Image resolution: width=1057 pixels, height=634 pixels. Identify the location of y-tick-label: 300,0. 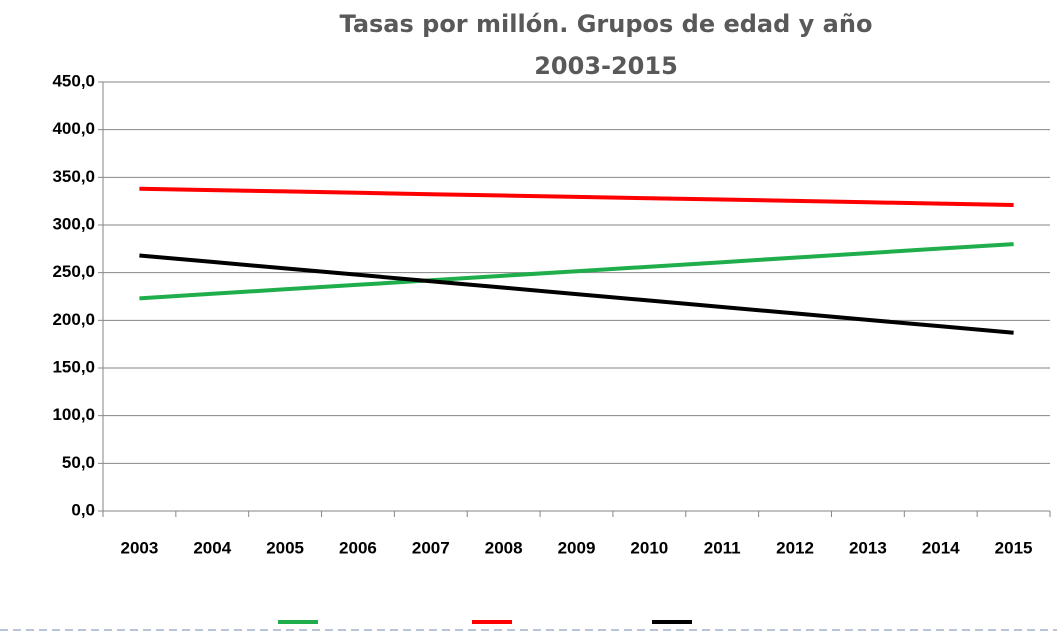
(73, 223).